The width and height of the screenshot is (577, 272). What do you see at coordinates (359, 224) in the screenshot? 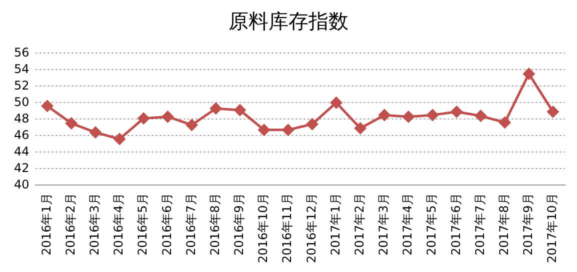
I see `x-tick-label: 2017年2月` at bounding box center [359, 224].